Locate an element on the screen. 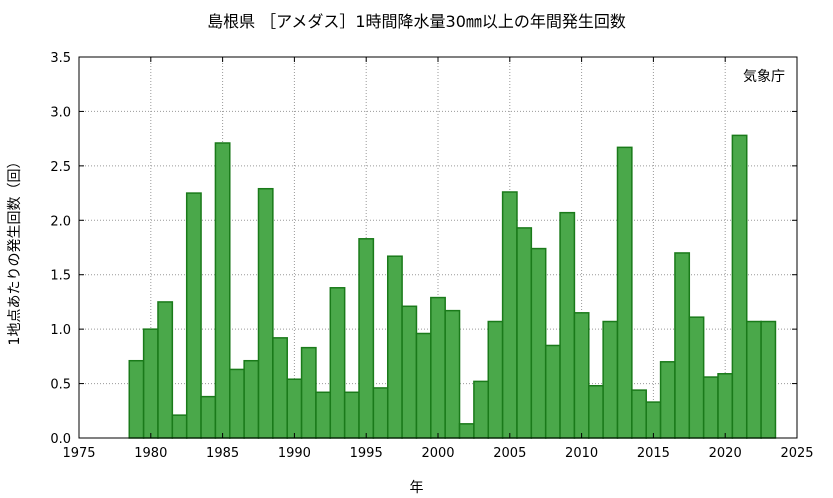  x-axis-label: 年 is located at coordinates (416, 488).